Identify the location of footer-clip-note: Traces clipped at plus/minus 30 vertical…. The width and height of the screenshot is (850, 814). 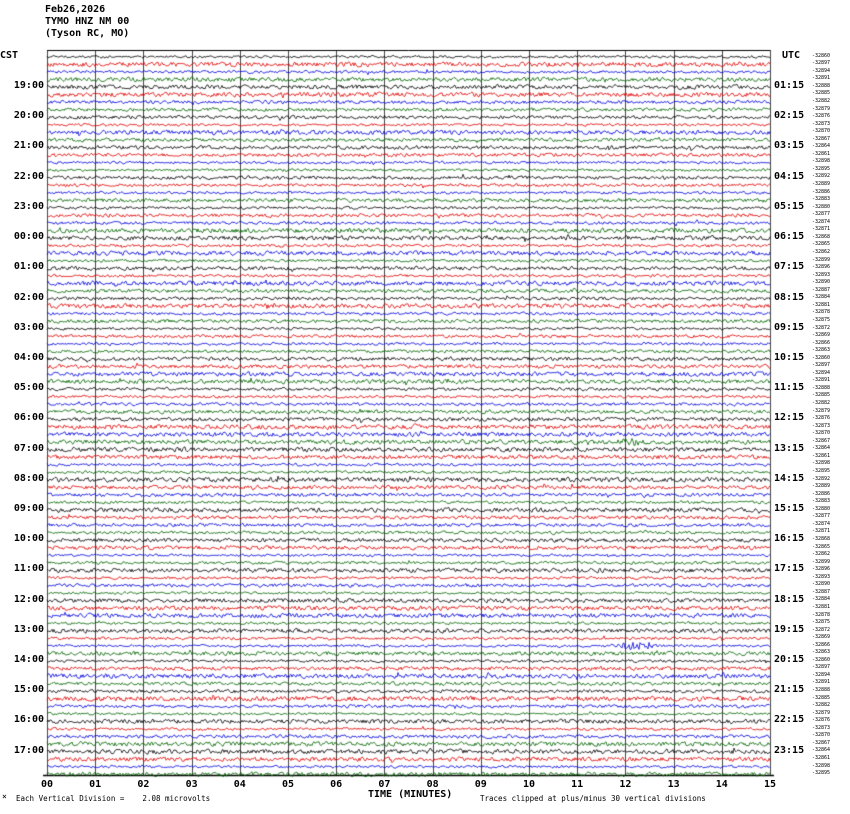
(593, 798).